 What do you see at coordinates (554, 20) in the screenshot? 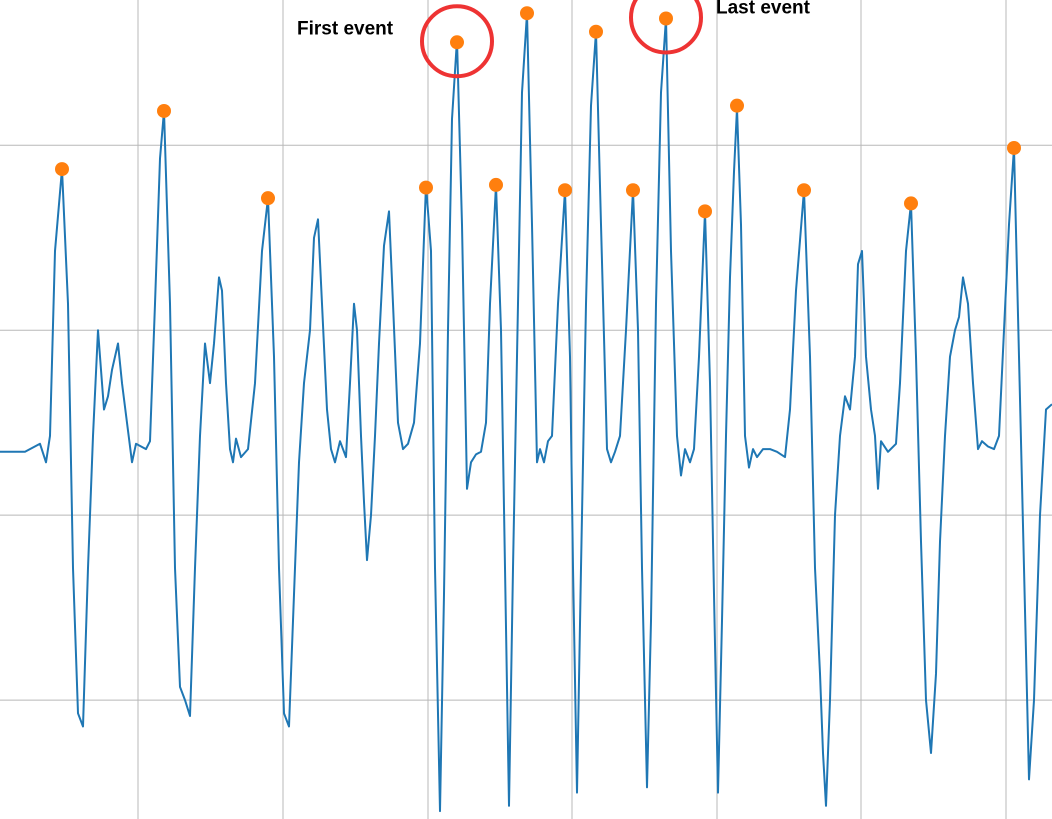
I see `annotations: First event Last event` at bounding box center [554, 20].